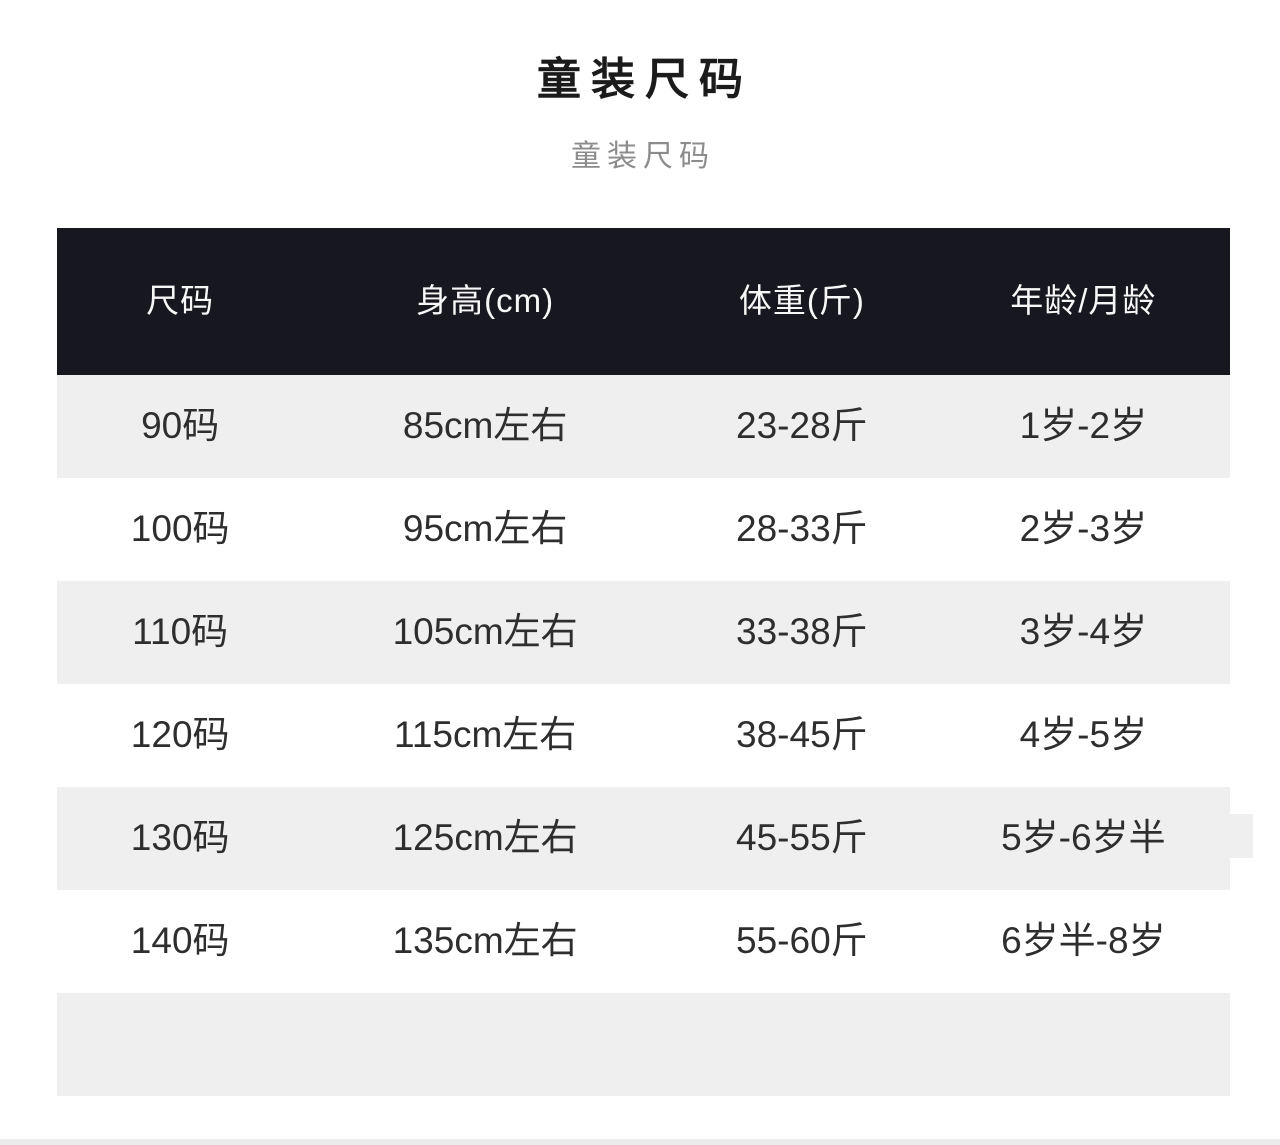 This screenshot has width=1280, height=1145. What do you see at coordinates (643, 1044) in the screenshot?
I see `table-row-empty` at bounding box center [643, 1044].